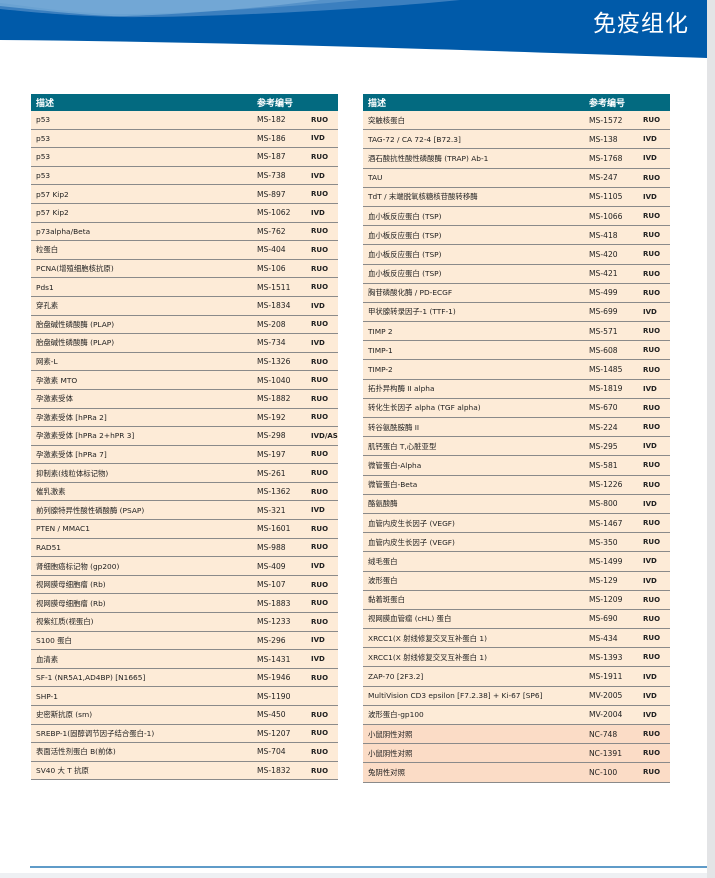  I want to click on cell-reference: MS-350, so click(611, 542).